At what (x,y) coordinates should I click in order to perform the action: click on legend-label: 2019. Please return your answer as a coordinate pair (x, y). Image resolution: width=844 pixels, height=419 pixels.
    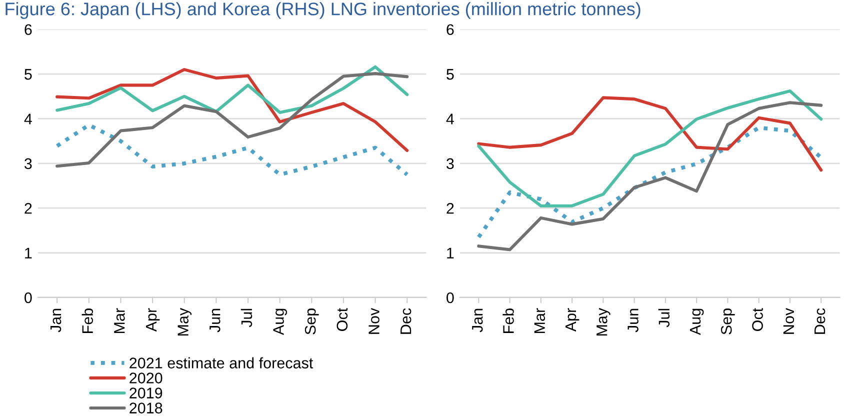
    Looking at the image, I should click on (146, 393).